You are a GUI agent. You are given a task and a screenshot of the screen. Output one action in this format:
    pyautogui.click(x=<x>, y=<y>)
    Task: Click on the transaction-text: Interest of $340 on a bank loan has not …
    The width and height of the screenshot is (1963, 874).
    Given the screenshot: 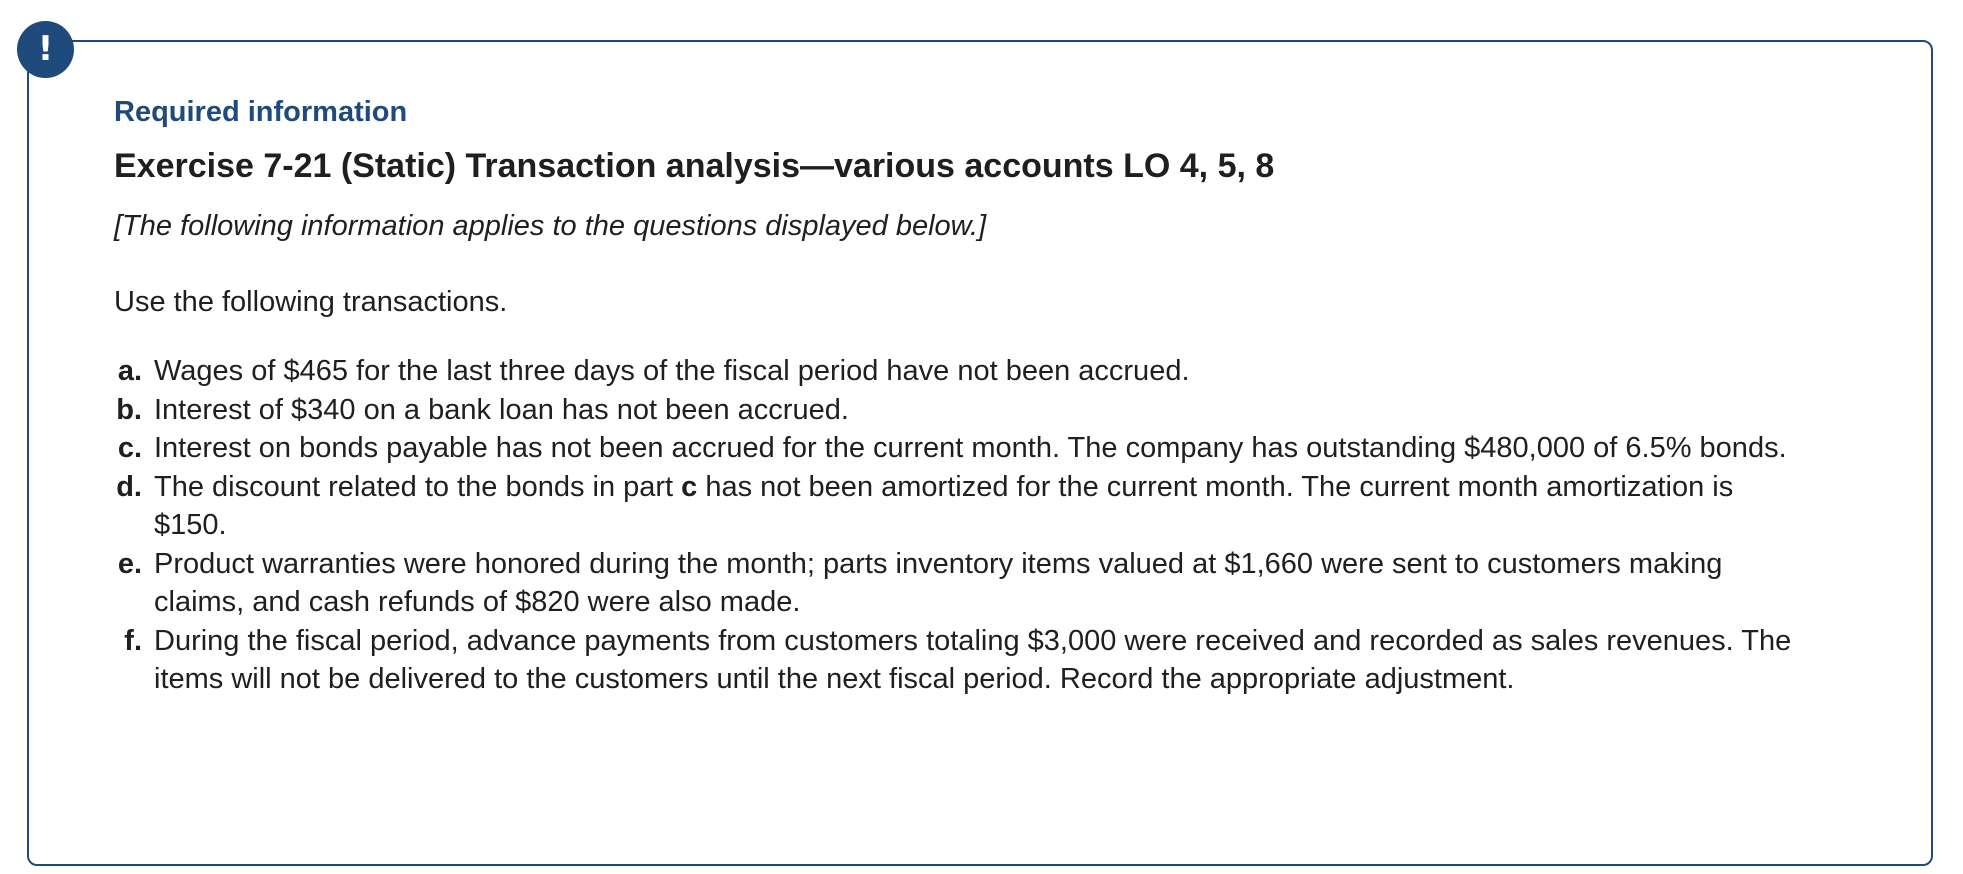 What is the action you would take?
    pyautogui.click(x=501, y=409)
    